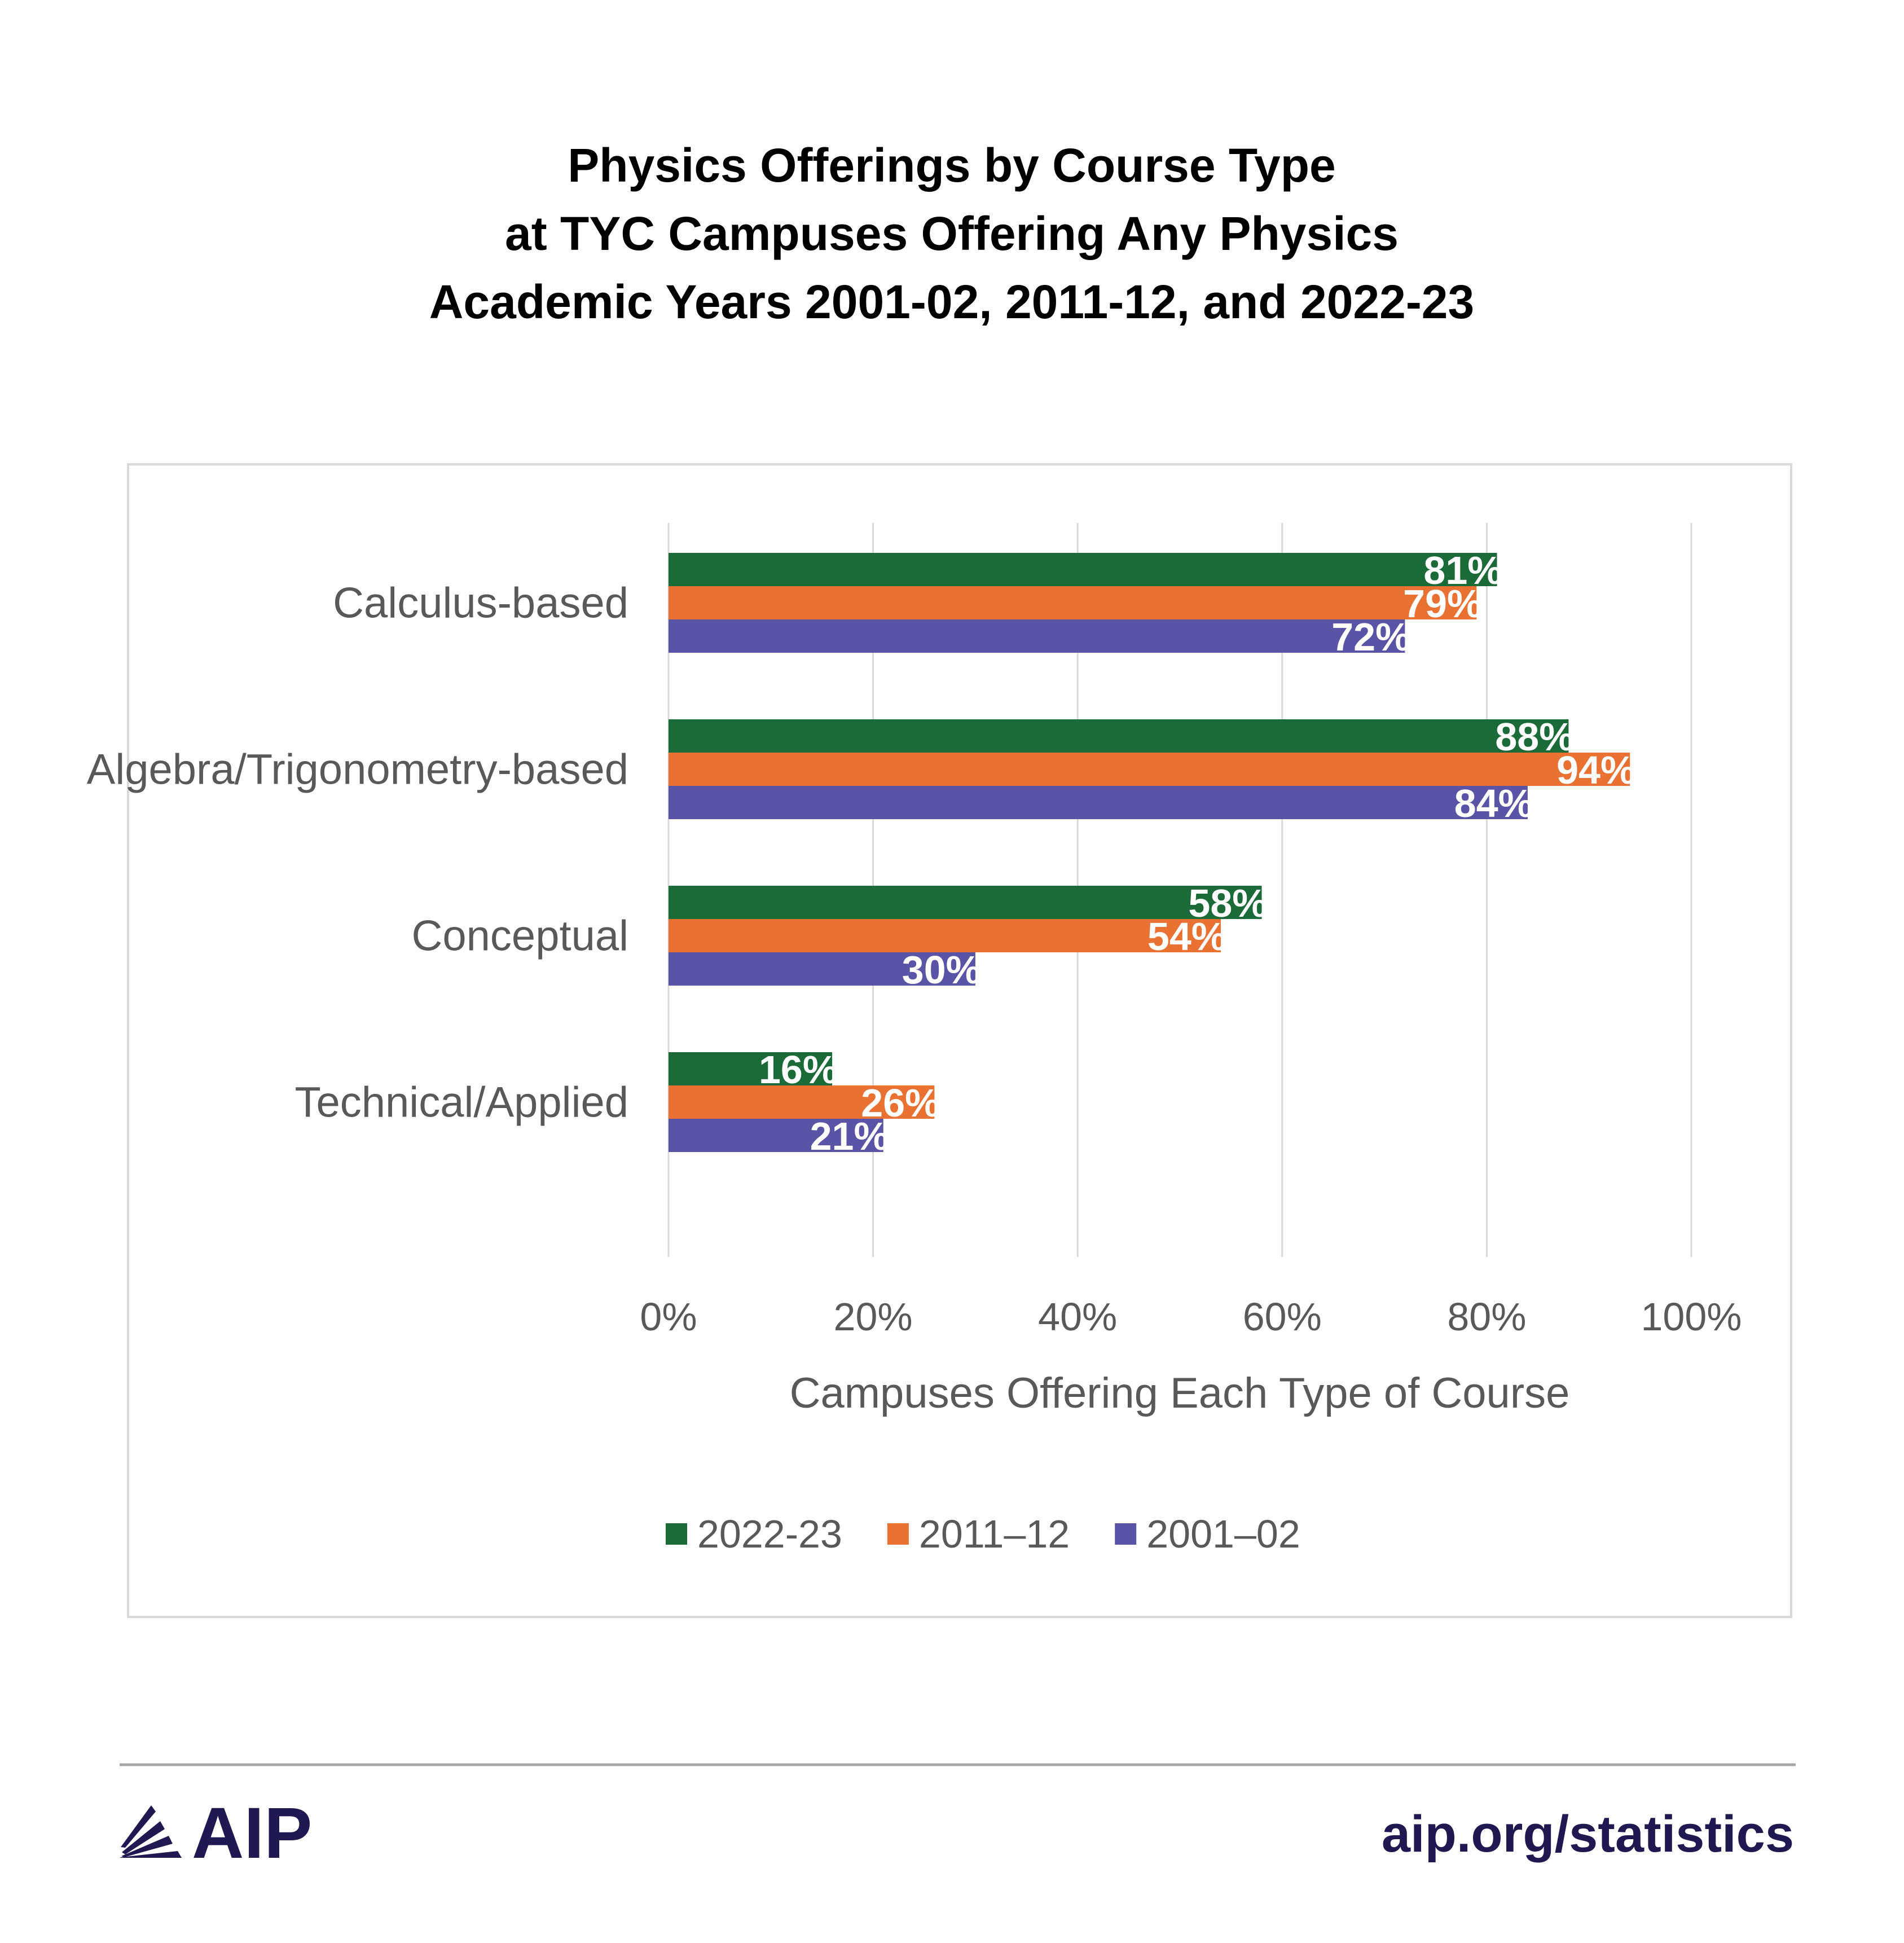 The width and height of the screenshot is (1904, 1943). Describe the element at coordinates (952, 165) in the screenshot. I see `chart-title-line-1: Physics Offerings by Course Type` at that location.